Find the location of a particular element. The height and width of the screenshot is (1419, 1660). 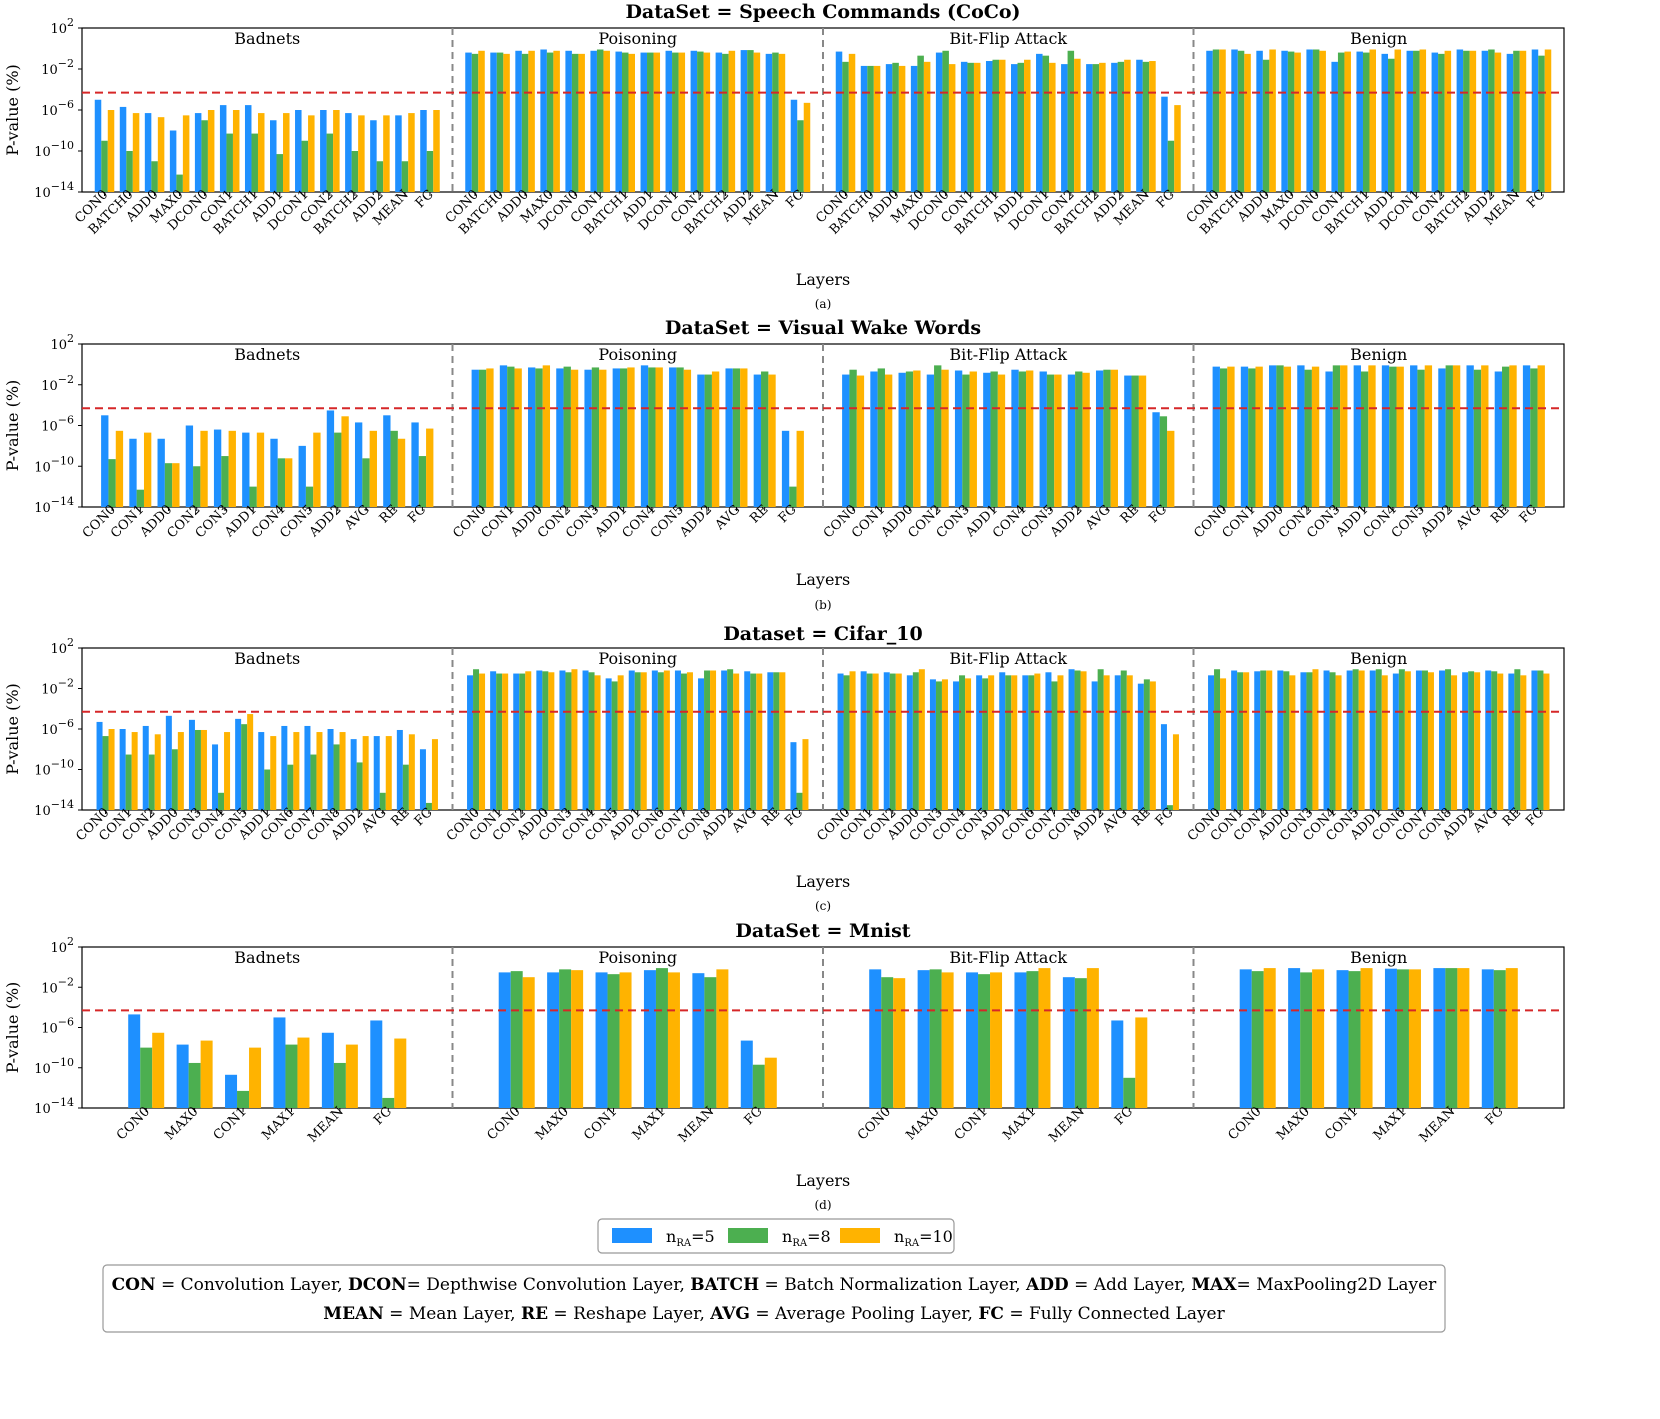

y-tick-label: 10⁻² is located at coordinates (57, 985).